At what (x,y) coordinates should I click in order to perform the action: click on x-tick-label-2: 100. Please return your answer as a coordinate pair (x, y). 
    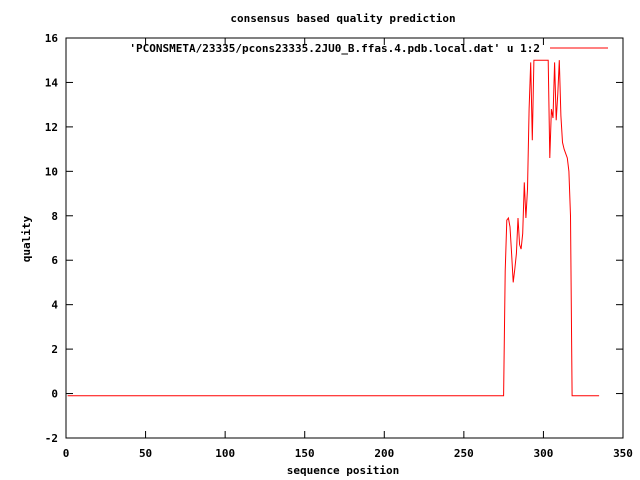
    Looking at the image, I should click on (225, 453).